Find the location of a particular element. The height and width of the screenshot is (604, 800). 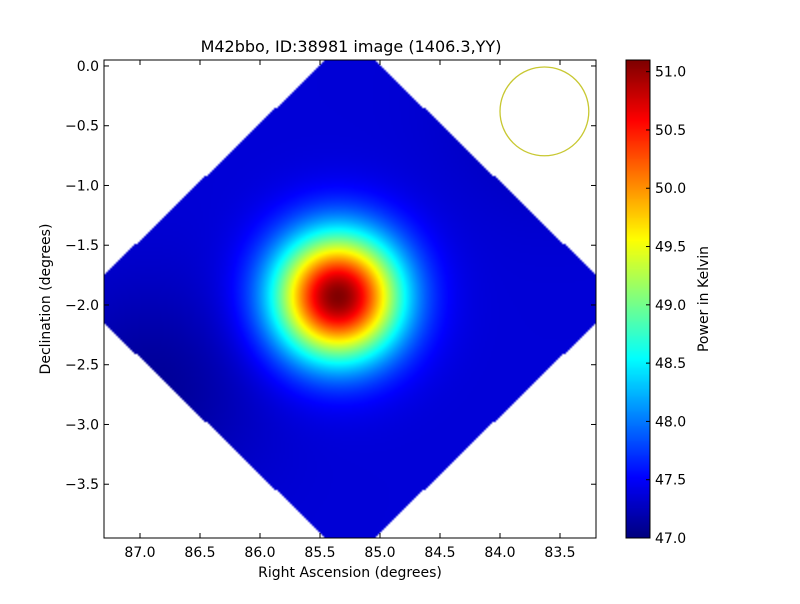

colorbar-label: Power in Kelvin is located at coordinates (704, 299).